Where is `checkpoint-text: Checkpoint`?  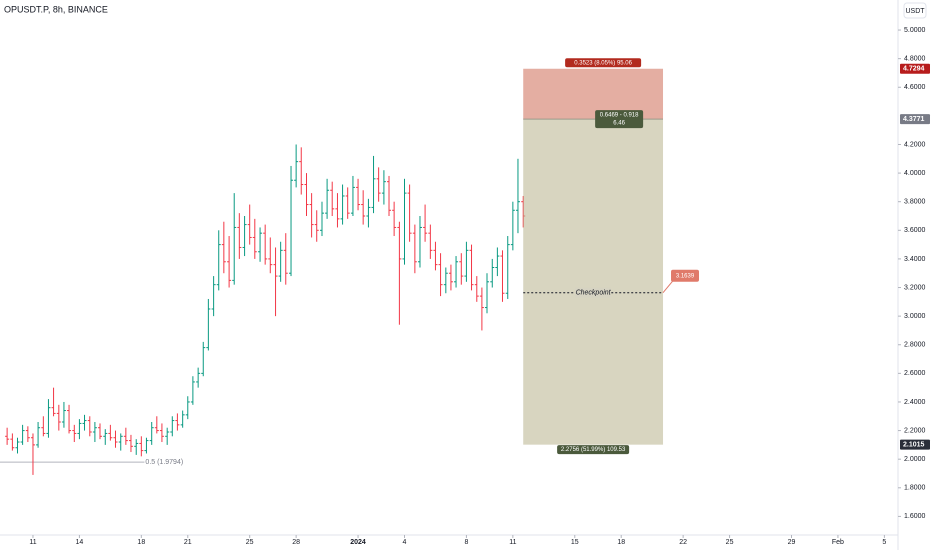
checkpoint-text: Checkpoint is located at coordinates (594, 293).